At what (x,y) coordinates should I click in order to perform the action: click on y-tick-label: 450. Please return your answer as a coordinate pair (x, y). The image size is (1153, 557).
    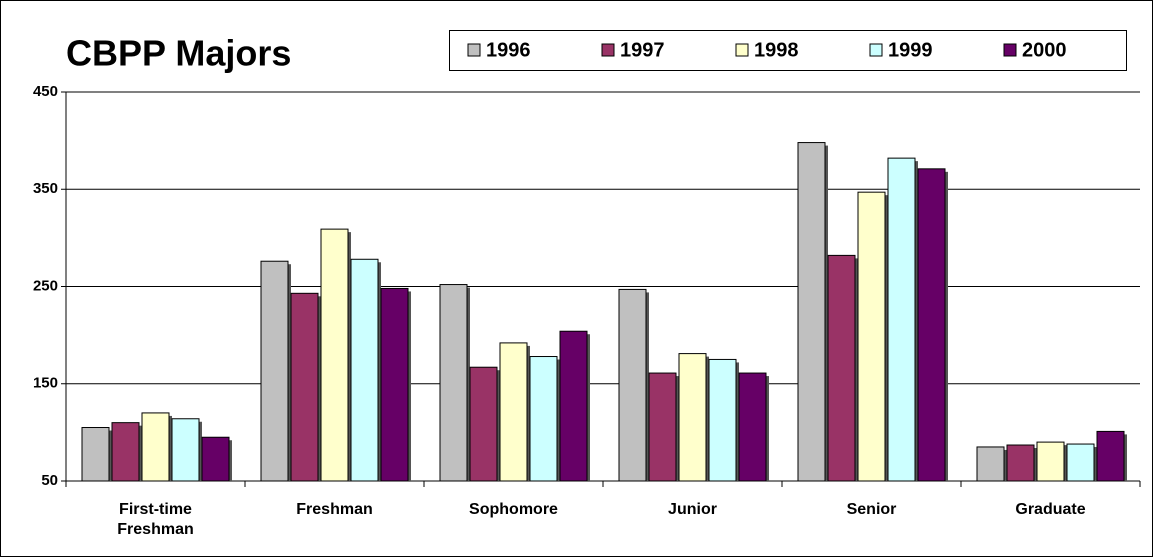
    Looking at the image, I should click on (45, 91).